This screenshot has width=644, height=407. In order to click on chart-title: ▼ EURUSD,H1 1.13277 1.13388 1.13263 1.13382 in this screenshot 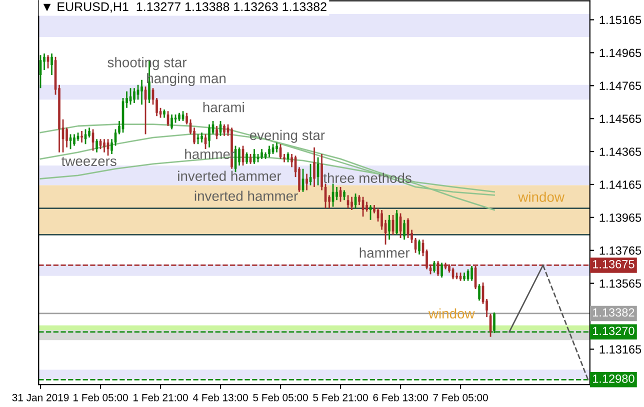, I will do `click(184, 7)`.